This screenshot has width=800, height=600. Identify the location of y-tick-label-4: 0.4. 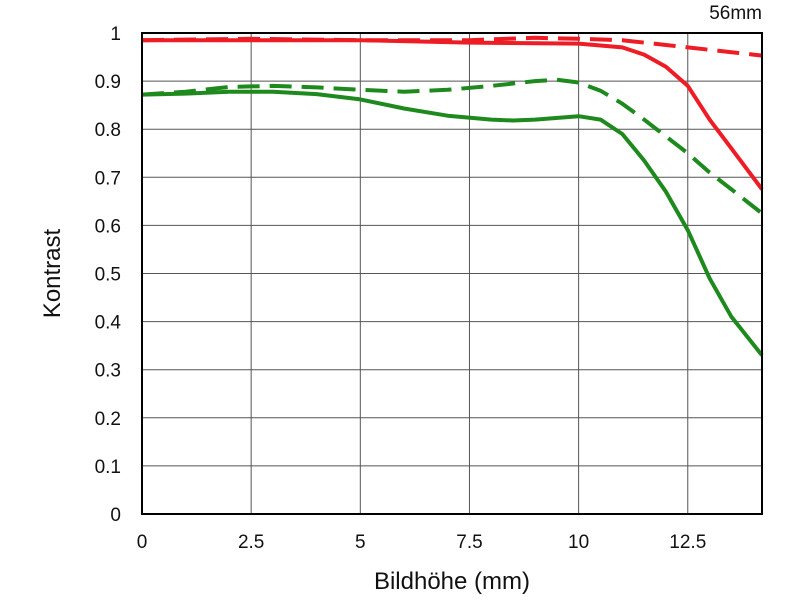
(108, 323).